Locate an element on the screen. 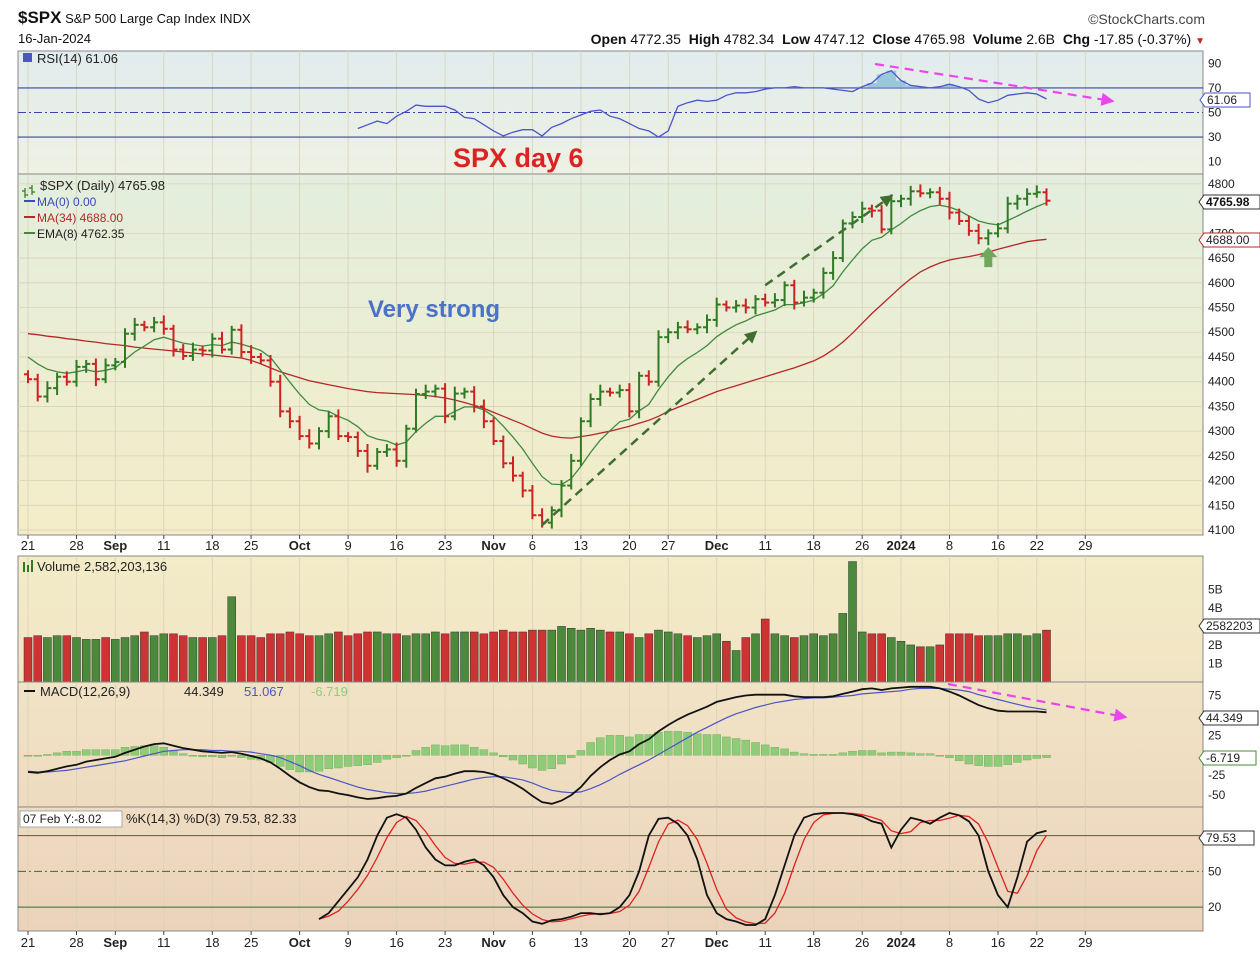 Image resolution: width=1260 pixels, height=954 pixels. x-tick-label: 22 is located at coordinates (1037, 942).